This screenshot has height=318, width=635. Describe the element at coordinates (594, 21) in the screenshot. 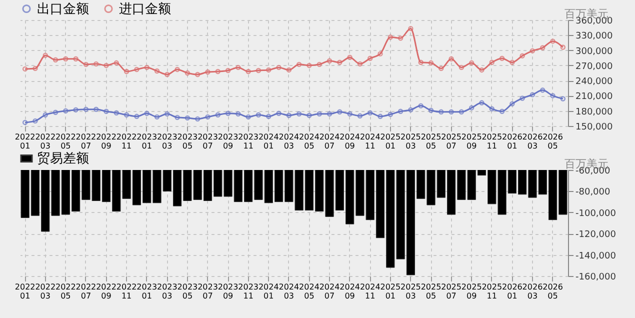

I see `y-tick-label: 360,000` at that location.